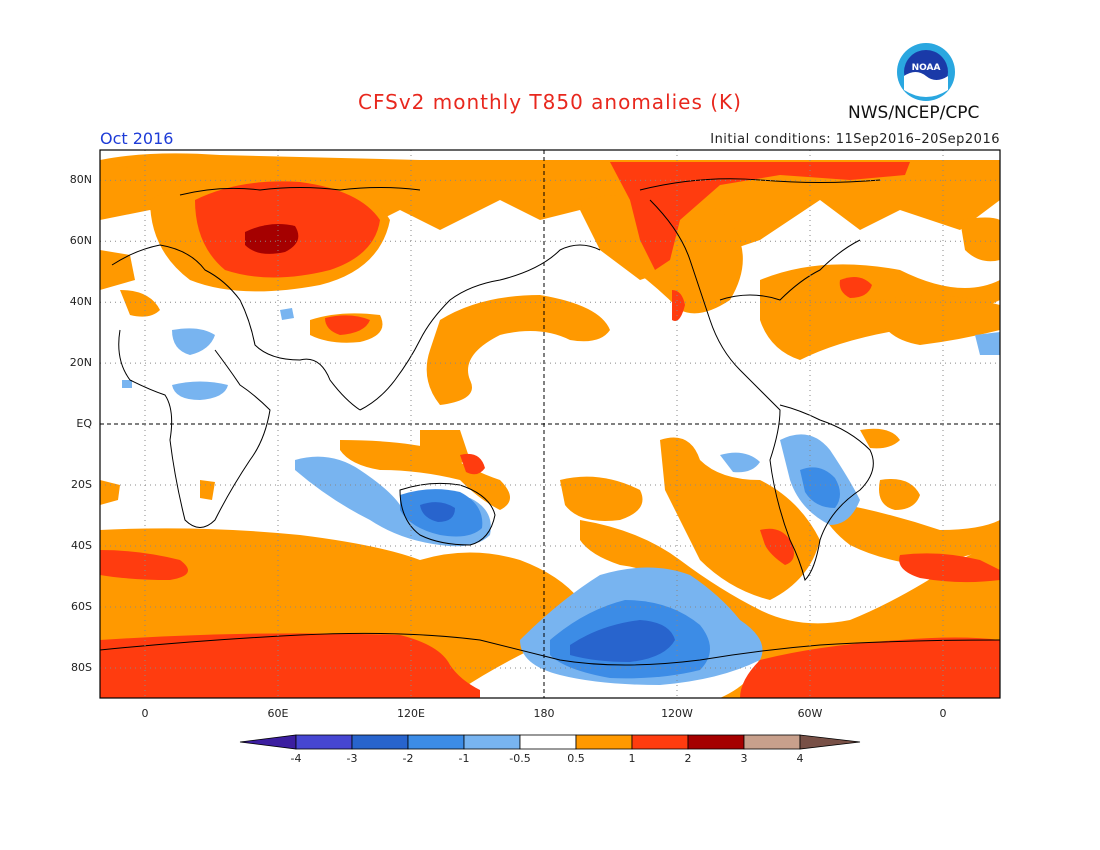 The width and height of the screenshot is (1100, 850). What do you see at coordinates (80, 179) in the screenshot?
I see `lat-label: 80N` at bounding box center [80, 179].